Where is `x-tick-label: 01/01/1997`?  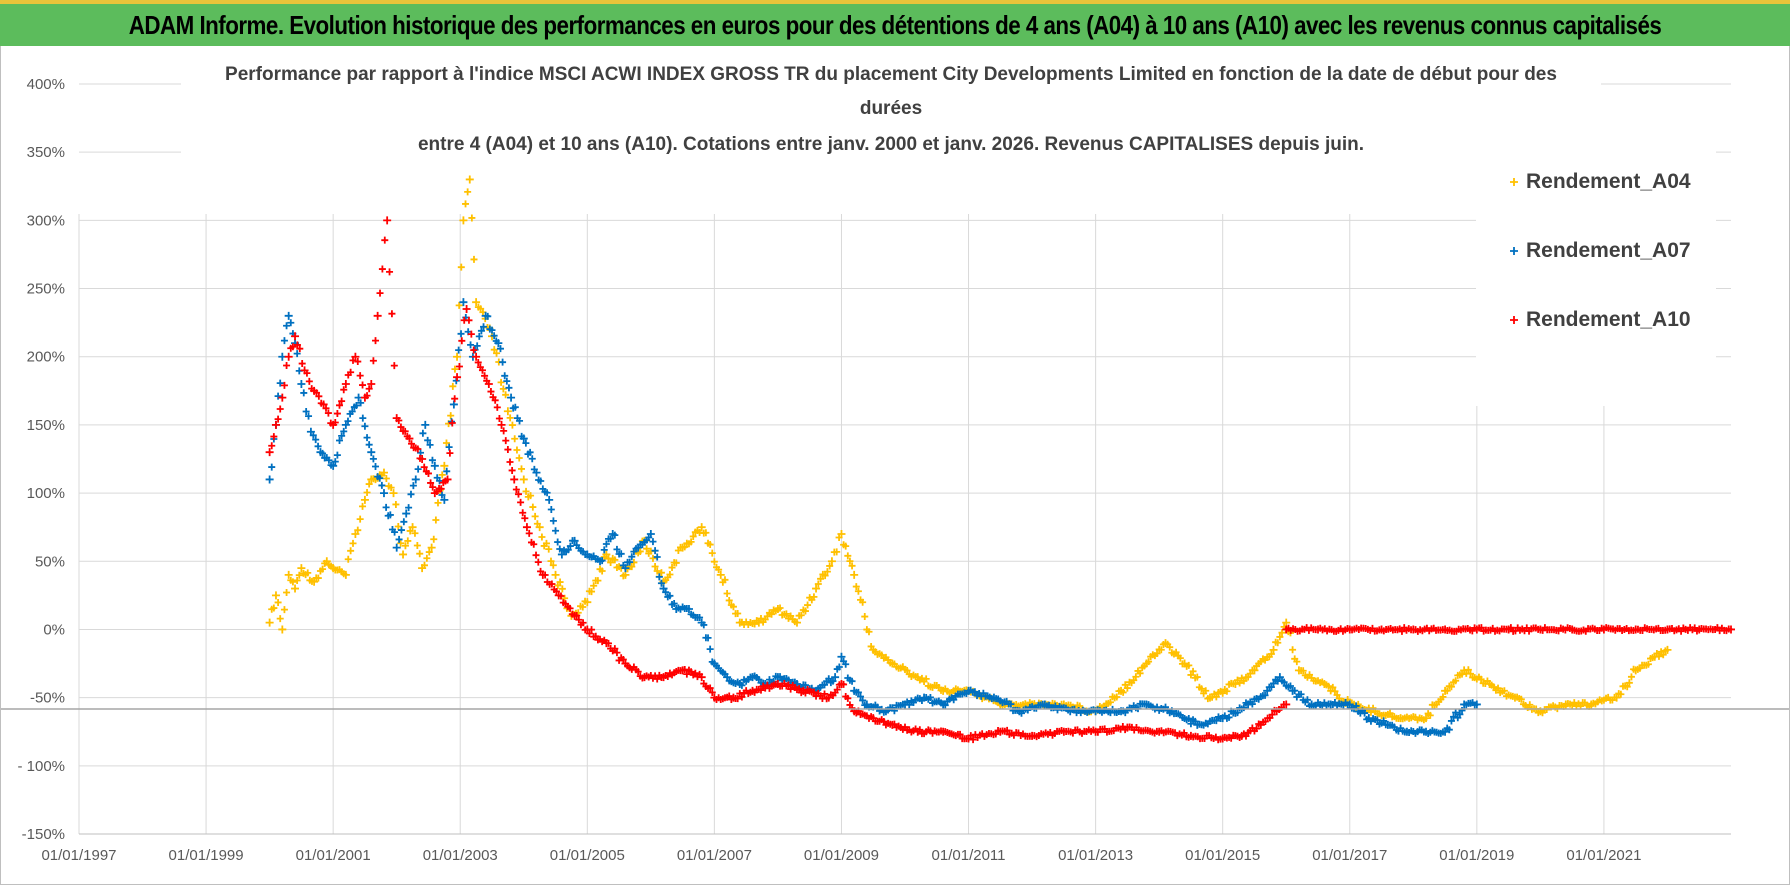
x-tick-label: 01/01/1997 is located at coordinates (78, 855).